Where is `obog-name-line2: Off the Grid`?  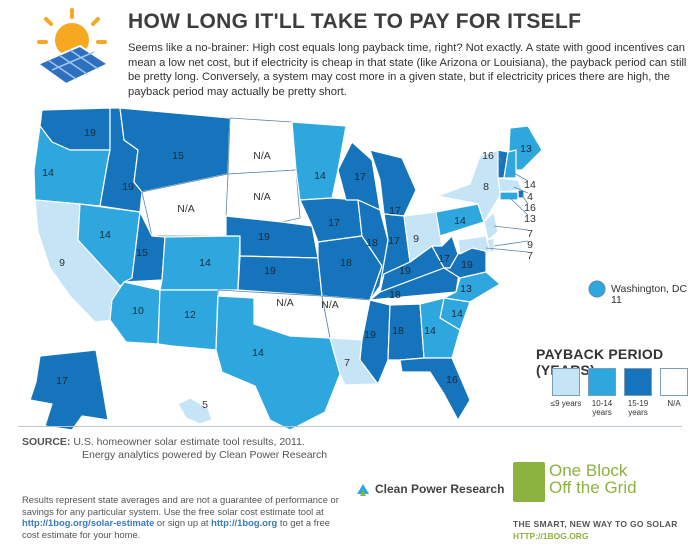
obog-name-line2: Off the Grid is located at coordinates (593, 487).